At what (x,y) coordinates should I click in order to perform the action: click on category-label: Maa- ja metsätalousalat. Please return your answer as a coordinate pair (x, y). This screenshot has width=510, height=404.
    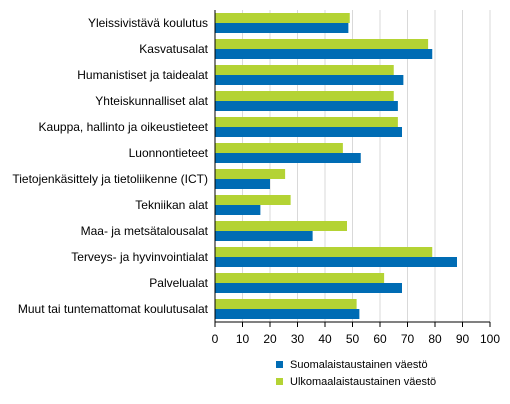
    Looking at the image, I should click on (145, 231).